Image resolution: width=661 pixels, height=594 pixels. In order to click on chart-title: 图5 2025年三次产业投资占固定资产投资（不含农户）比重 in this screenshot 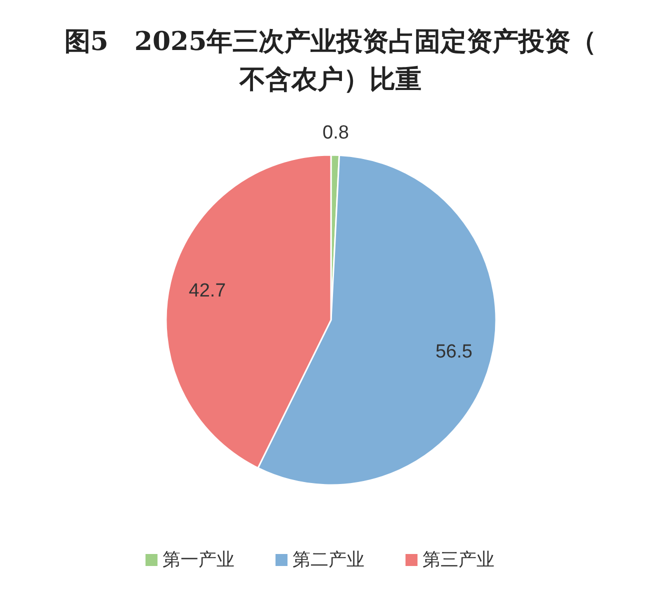, I will do `click(330, 61)`.